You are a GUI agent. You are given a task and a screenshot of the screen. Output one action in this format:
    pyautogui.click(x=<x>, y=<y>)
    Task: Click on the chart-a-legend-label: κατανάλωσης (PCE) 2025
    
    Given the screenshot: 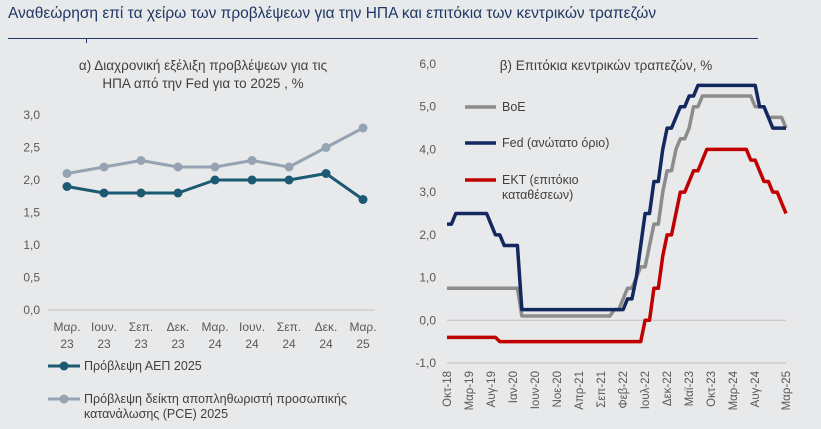 What is the action you would take?
    pyautogui.click(x=156, y=414)
    